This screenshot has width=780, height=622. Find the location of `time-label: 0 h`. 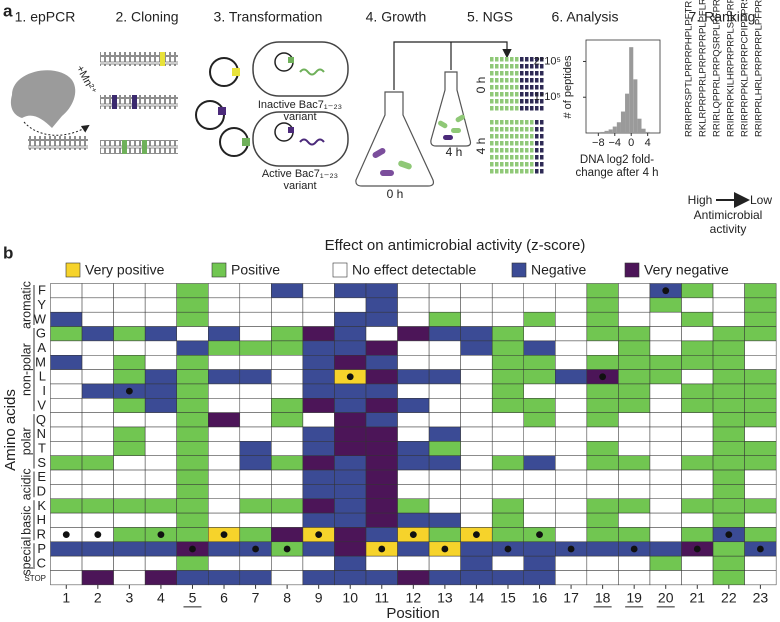

time-label: 0 h is located at coordinates (395, 194).